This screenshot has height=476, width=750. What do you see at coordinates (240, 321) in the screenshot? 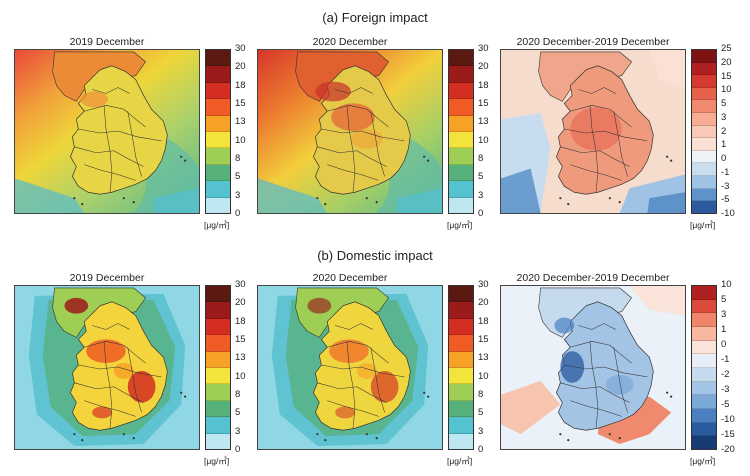
I see `colorbar-tick-label: 18` at bounding box center [240, 321].